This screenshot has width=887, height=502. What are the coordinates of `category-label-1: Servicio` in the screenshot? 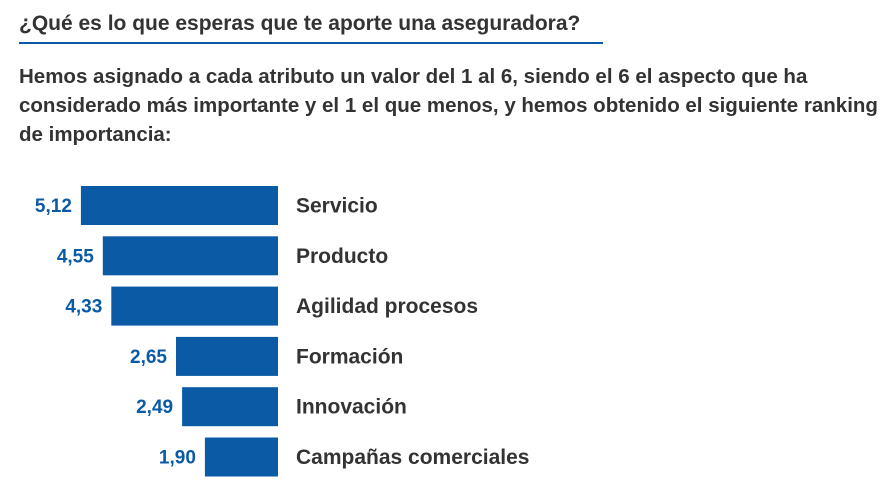 It's located at (337, 206).